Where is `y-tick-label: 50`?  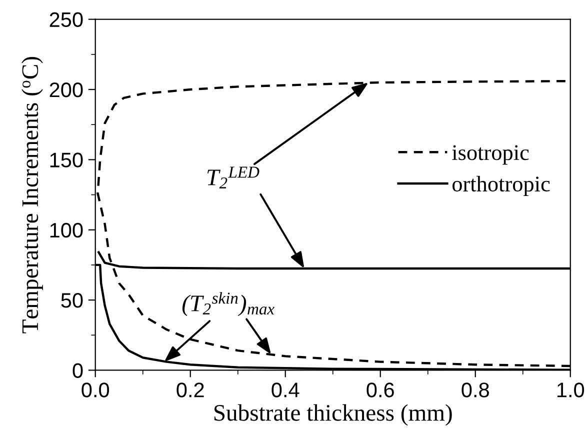 y-tick-label: 50 is located at coordinates (72, 300).